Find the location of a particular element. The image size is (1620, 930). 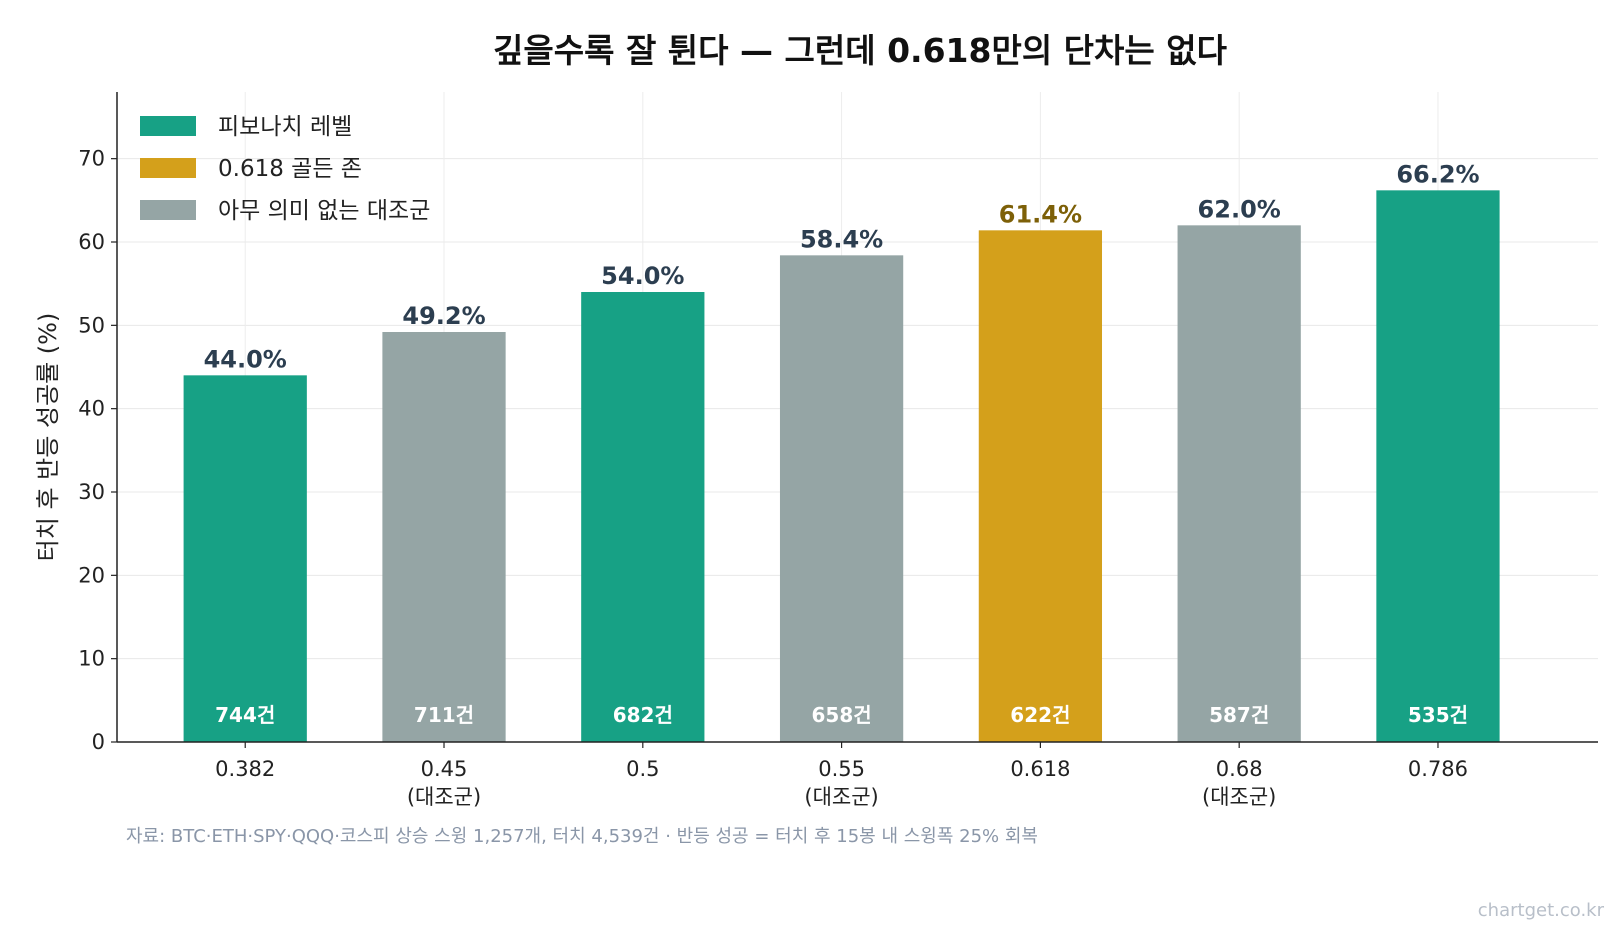

x-tick-label: 0.5 is located at coordinates (642, 769).